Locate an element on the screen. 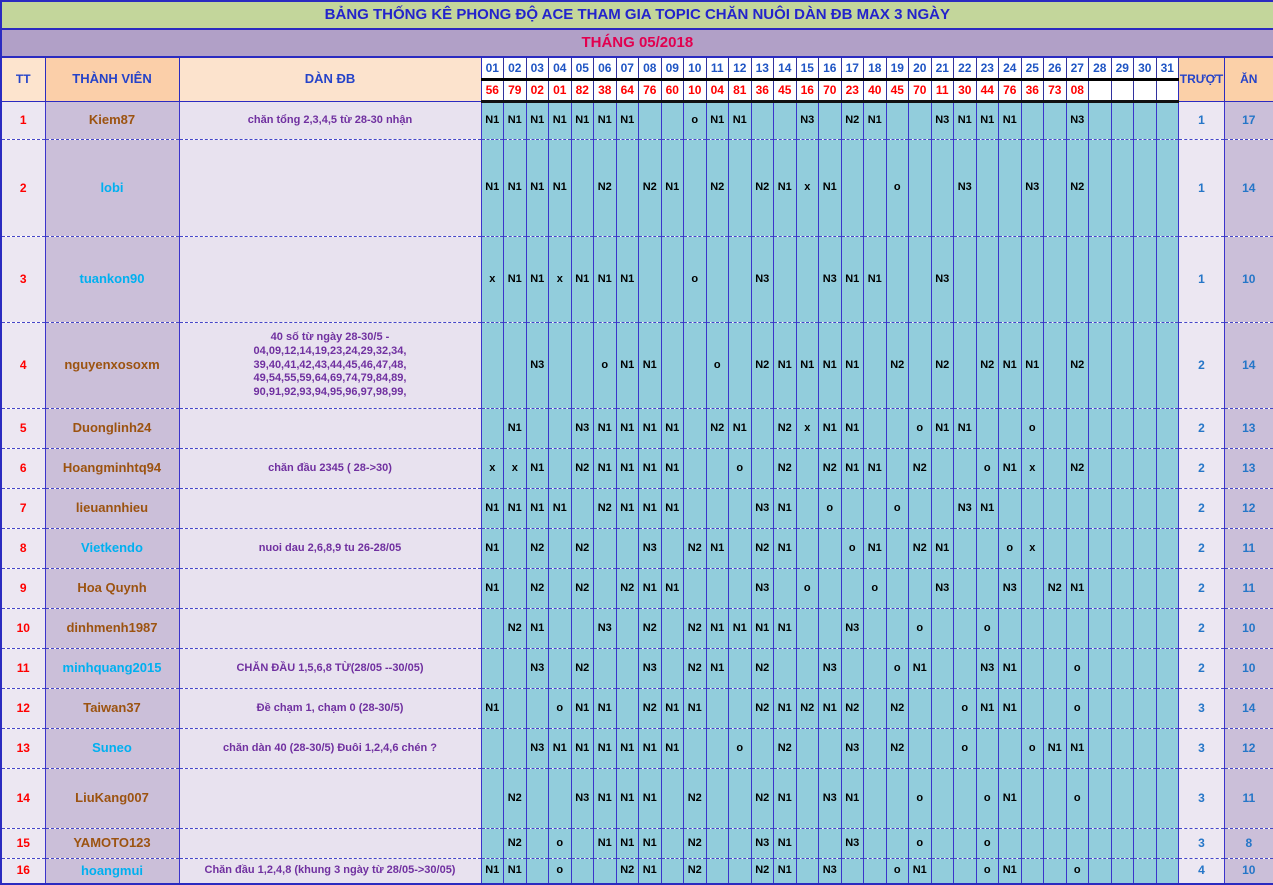 The width and height of the screenshot is (1273, 885). grid-cell-day-05: N2 is located at coordinates (582, 669).